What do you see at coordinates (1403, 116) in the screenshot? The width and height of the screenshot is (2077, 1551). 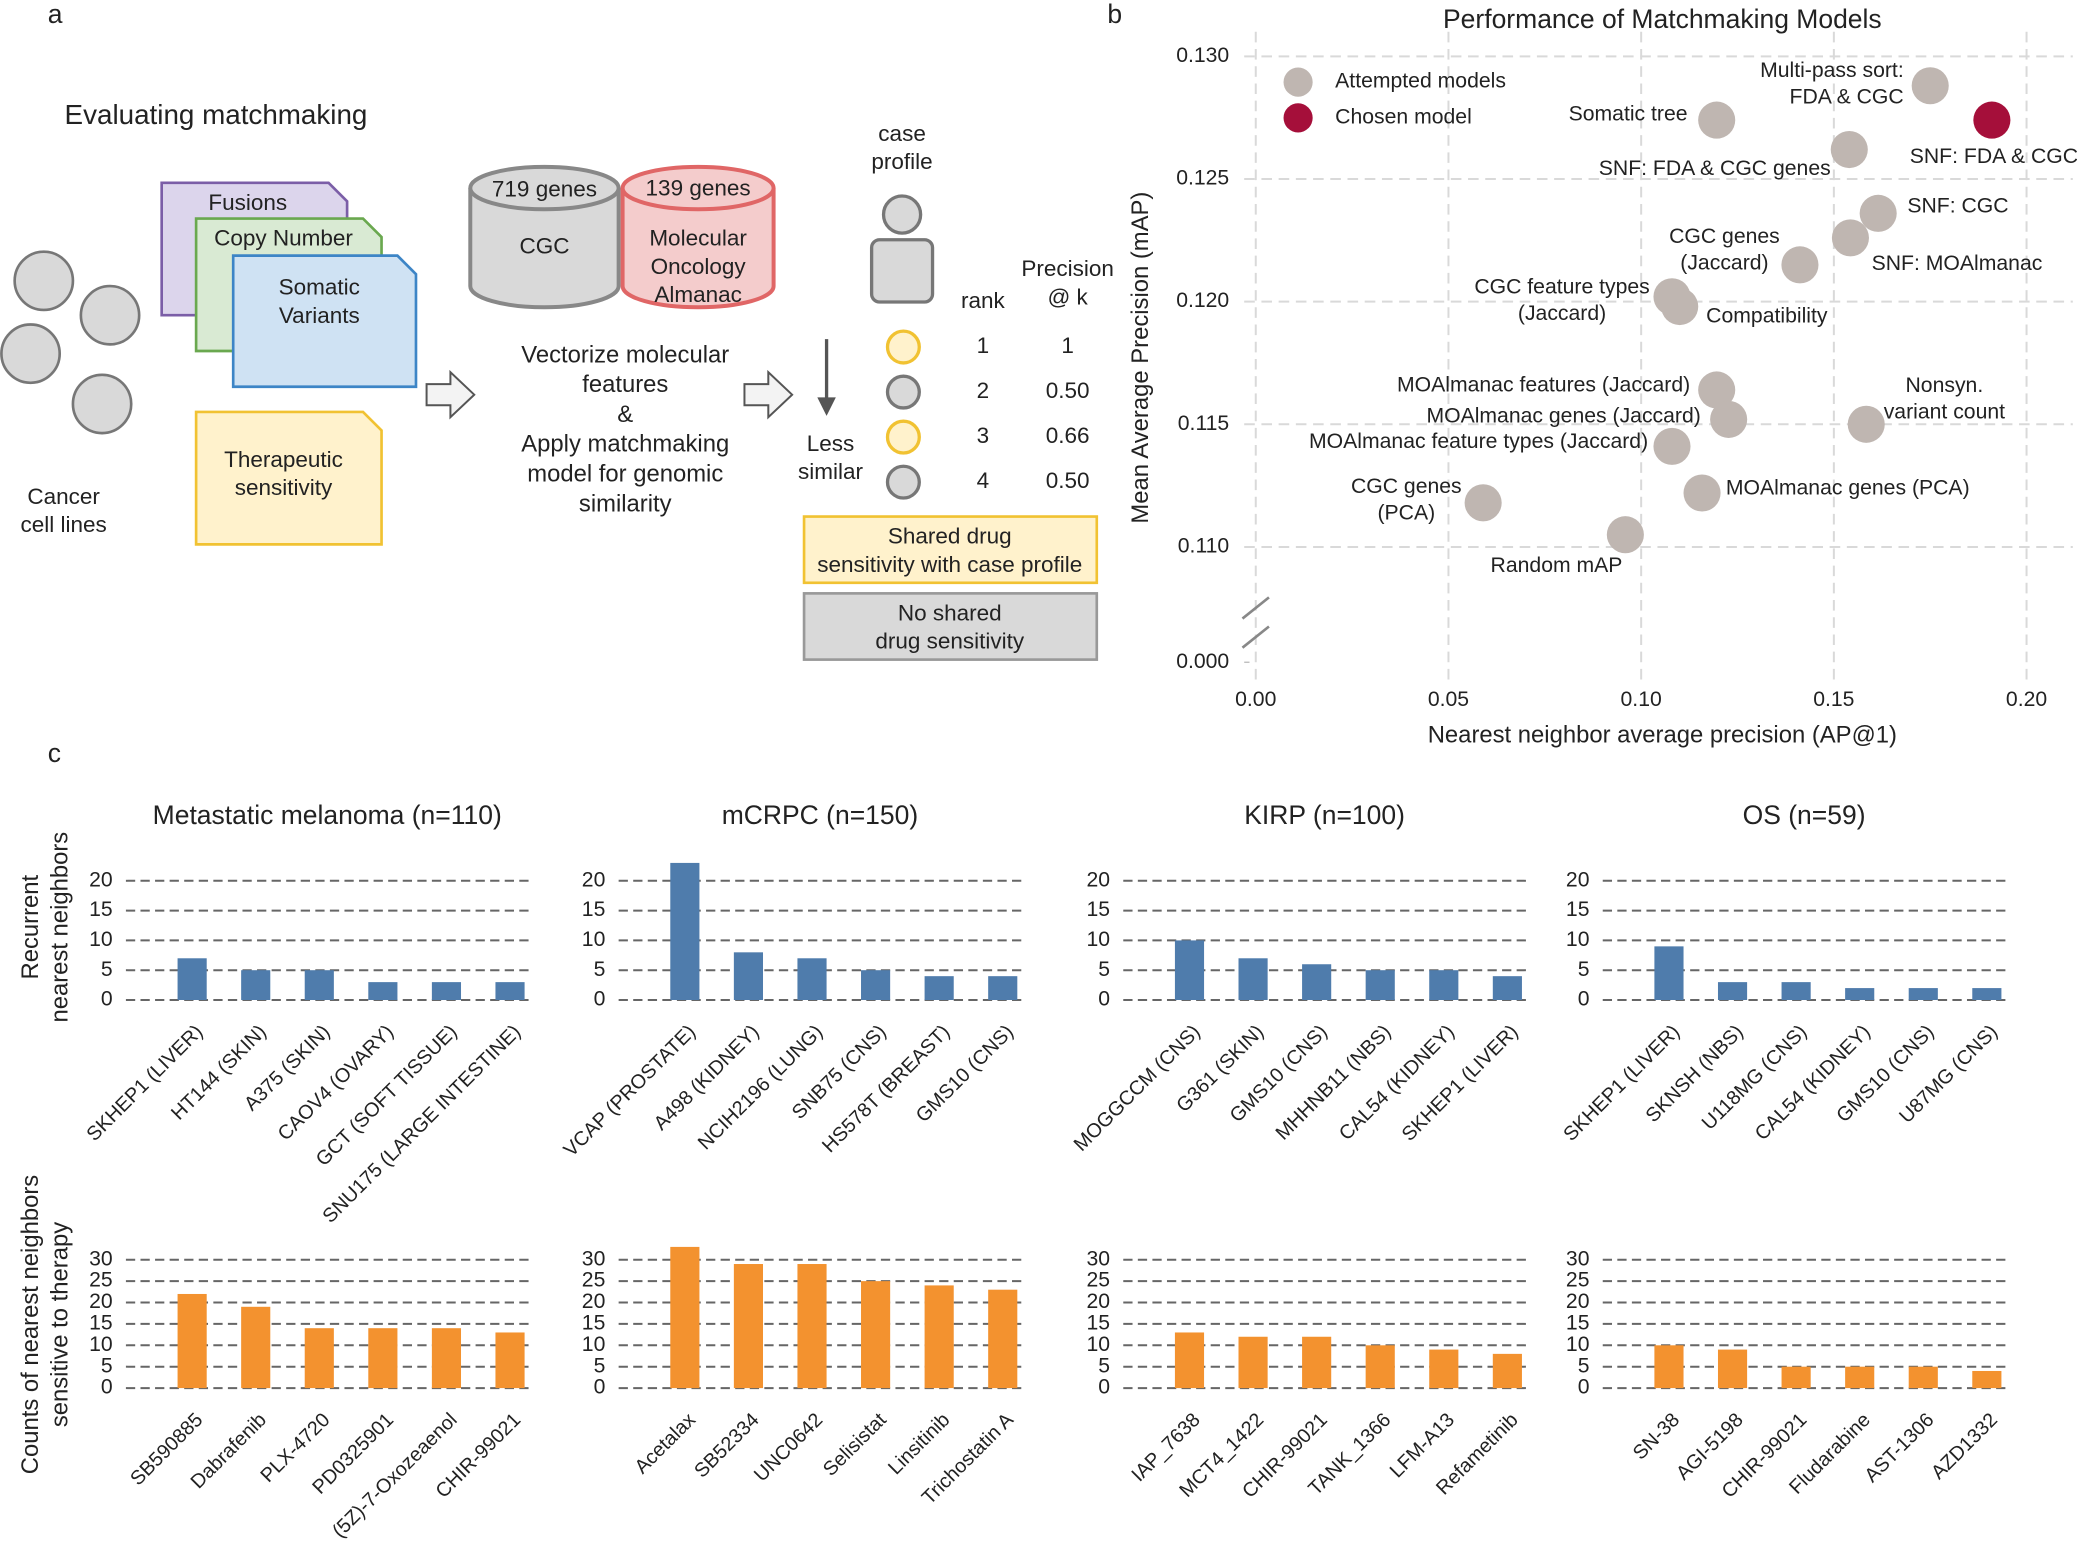 I see `legend-label: Chosen model` at bounding box center [1403, 116].